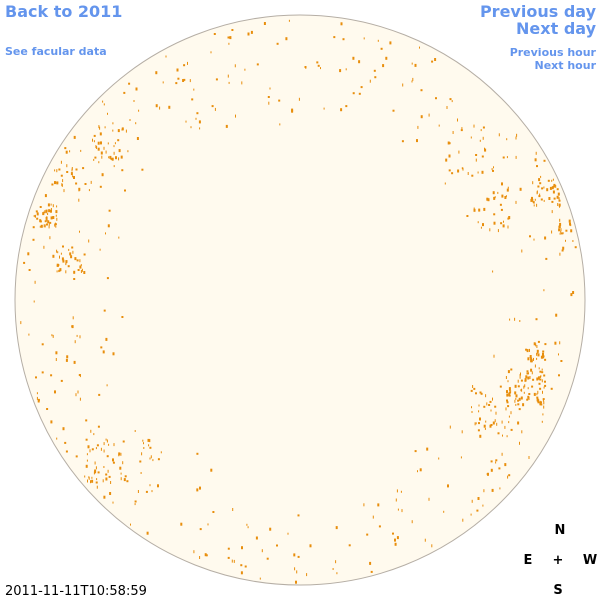  What do you see at coordinates (56, 51) in the screenshot?
I see `facular-link: See facular data` at bounding box center [56, 51].